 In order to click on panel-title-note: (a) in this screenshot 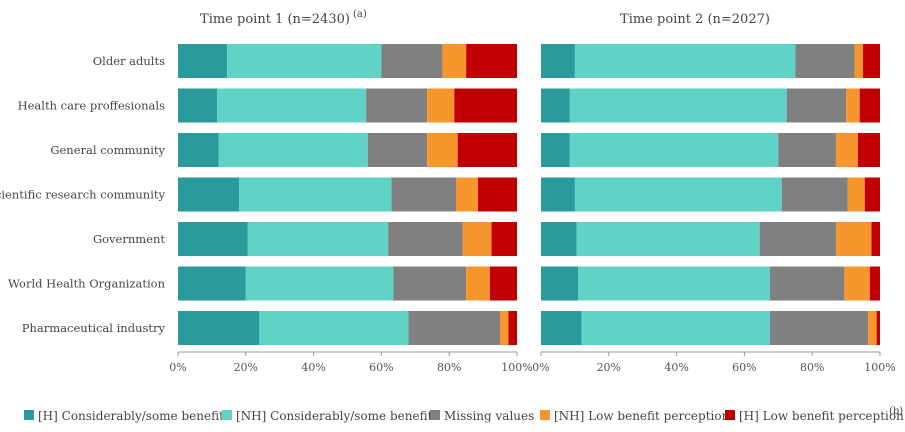, I will do `click(360, 14)`.